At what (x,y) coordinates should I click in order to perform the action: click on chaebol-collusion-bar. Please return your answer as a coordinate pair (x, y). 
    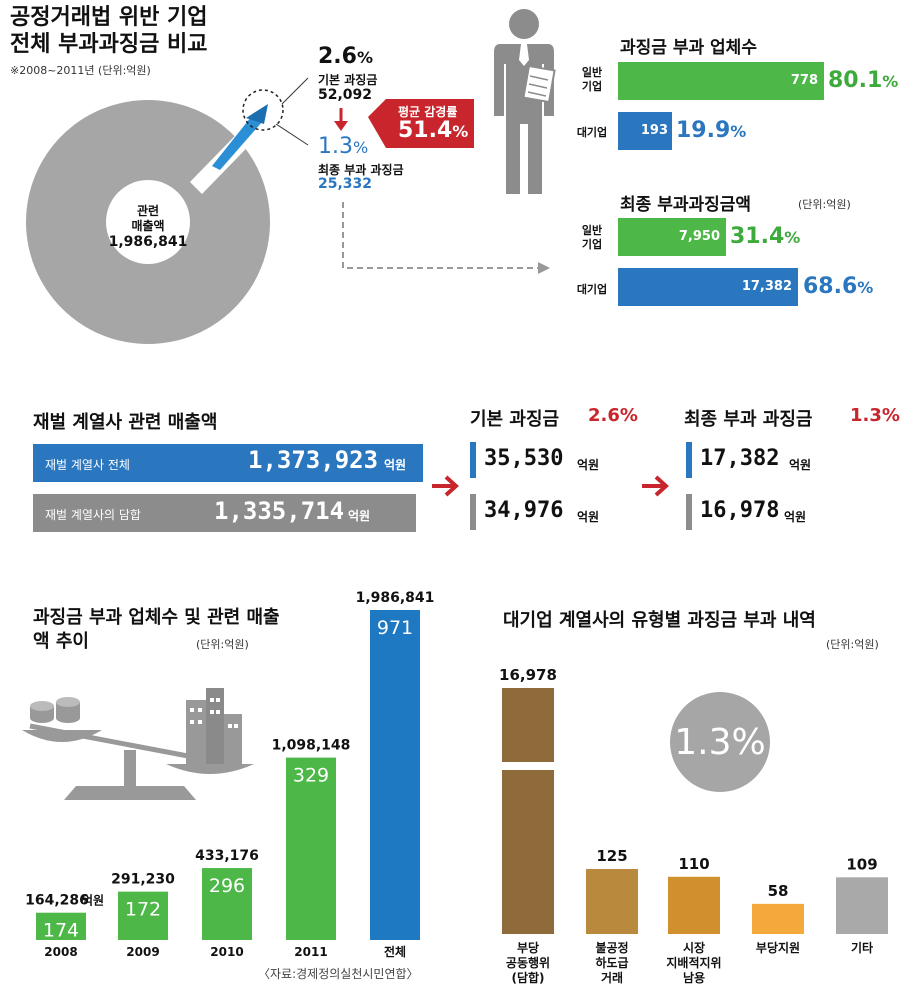
    Looking at the image, I should click on (224, 513).